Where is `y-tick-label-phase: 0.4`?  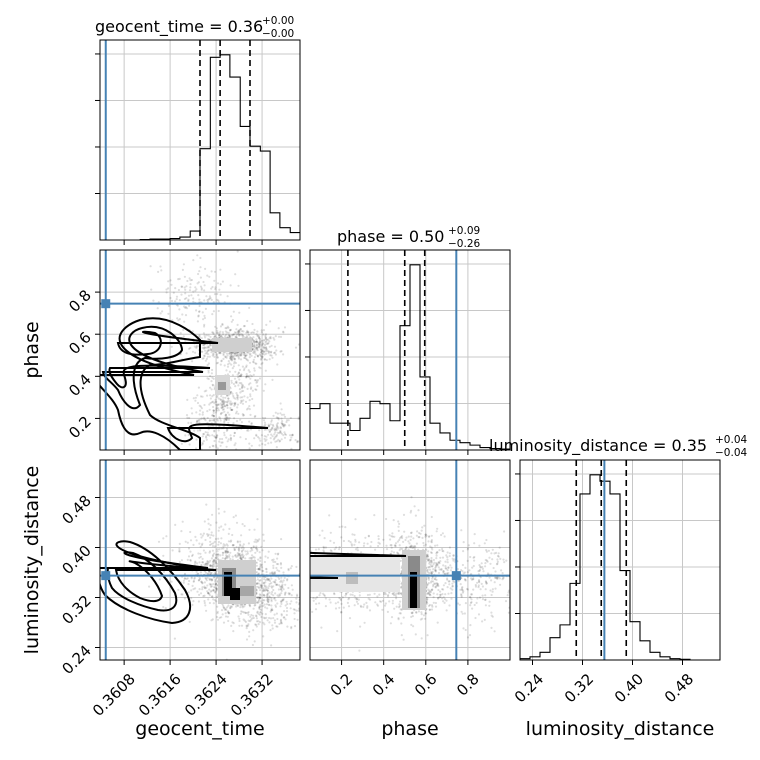 y-tick-label-phase: 0.4 is located at coordinates (80, 385).